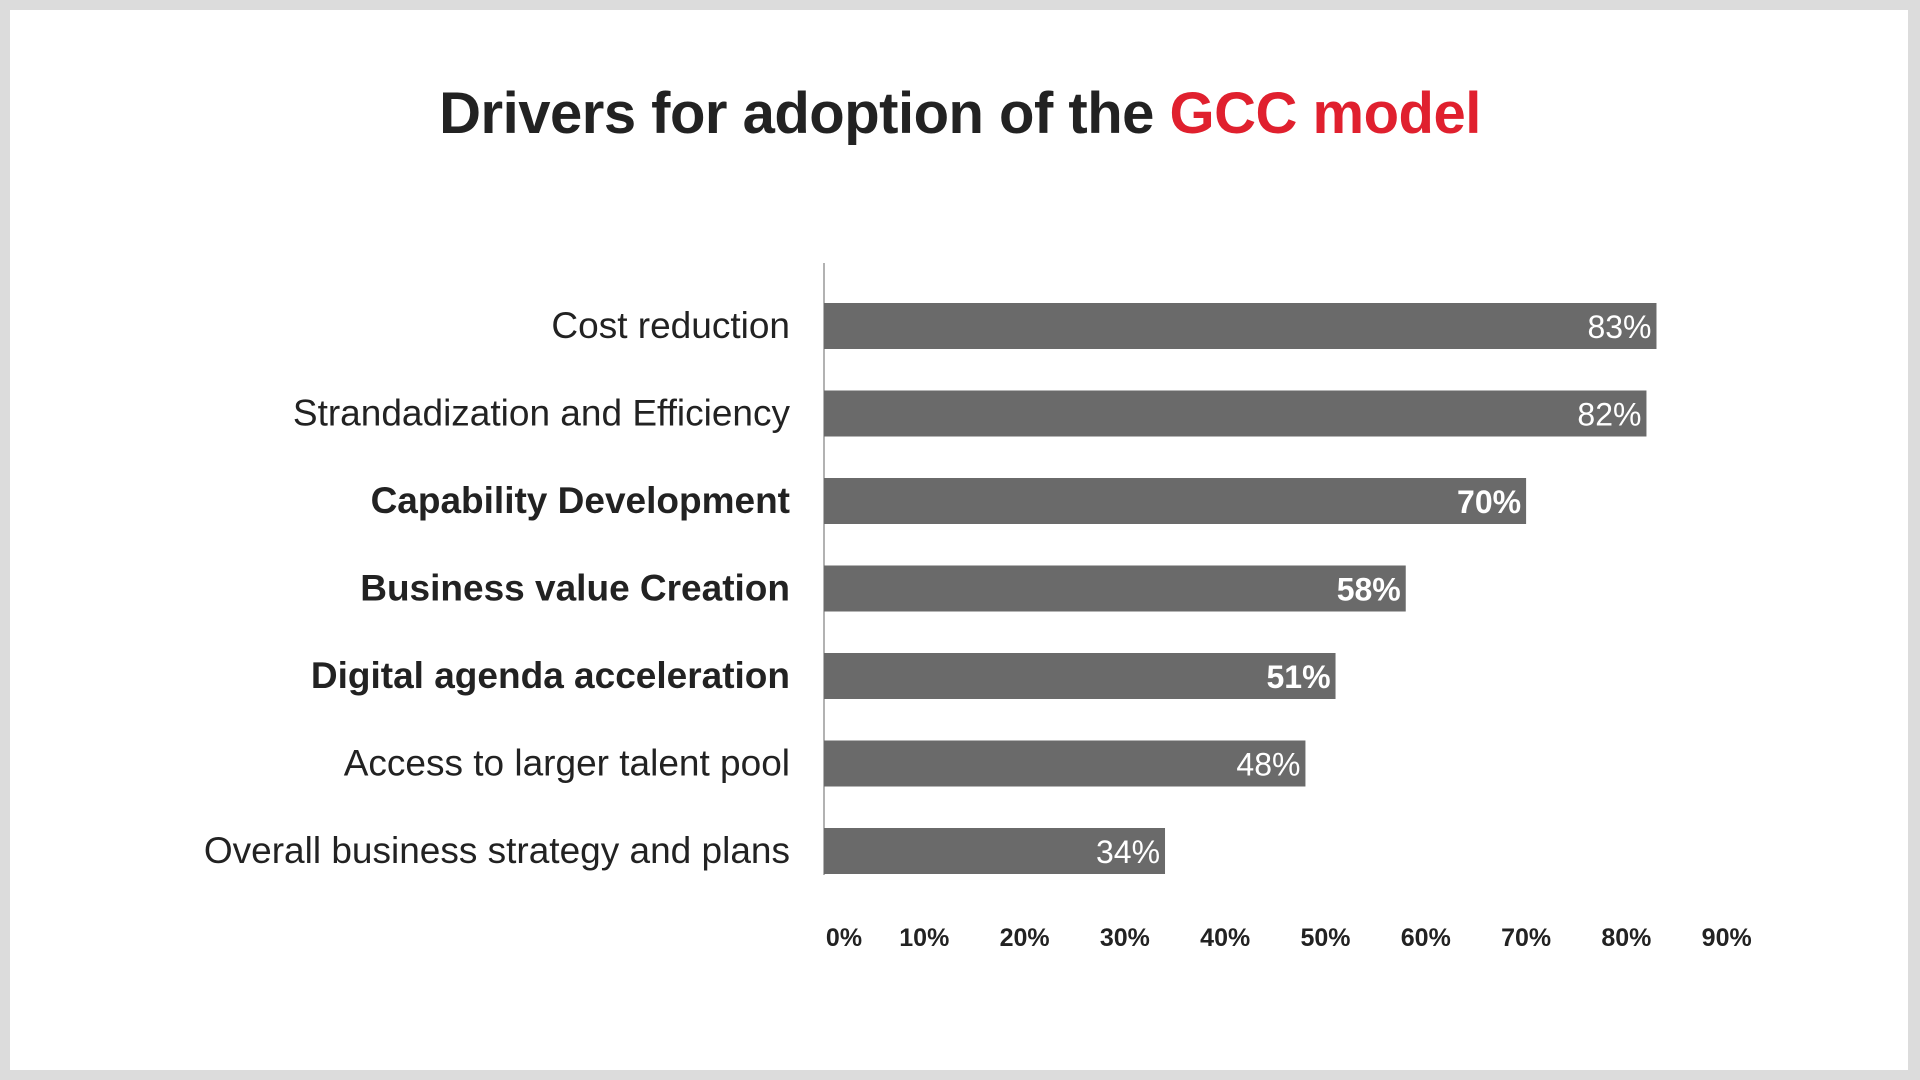  What do you see at coordinates (550, 675) in the screenshot?
I see `category-label: Digital agenda acceleration` at bounding box center [550, 675].